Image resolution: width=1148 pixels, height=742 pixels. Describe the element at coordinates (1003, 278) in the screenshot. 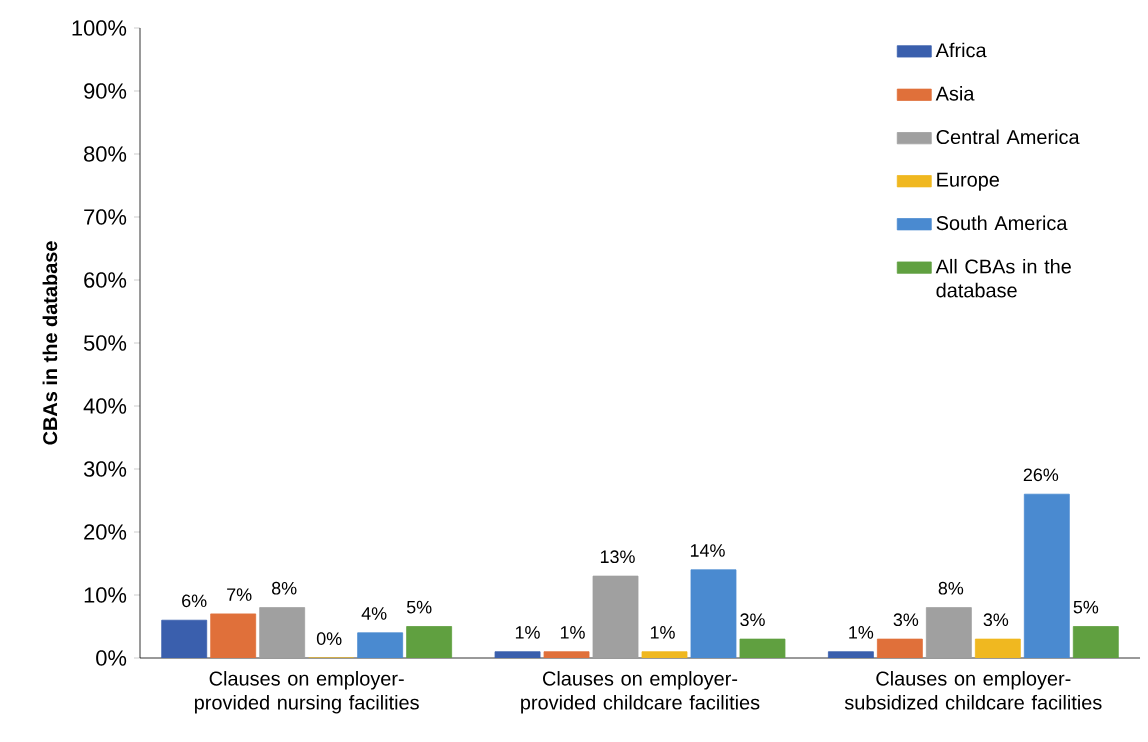

I see `legend-label: All CBAs in the database` at that location.